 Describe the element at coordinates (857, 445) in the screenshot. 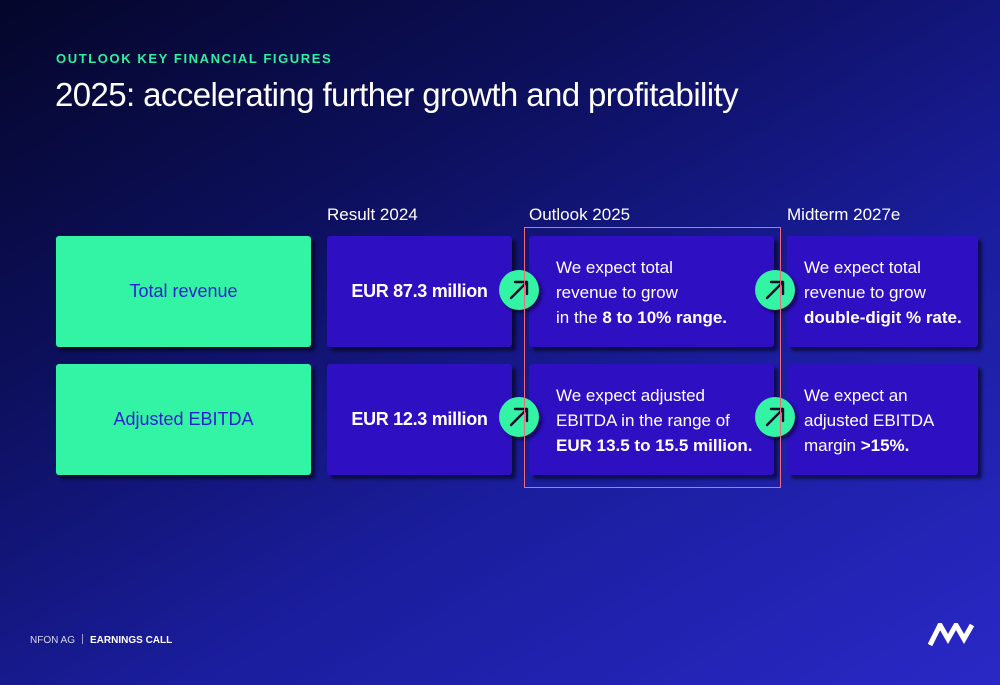

I see `text-line: margin >15%.` at that location.